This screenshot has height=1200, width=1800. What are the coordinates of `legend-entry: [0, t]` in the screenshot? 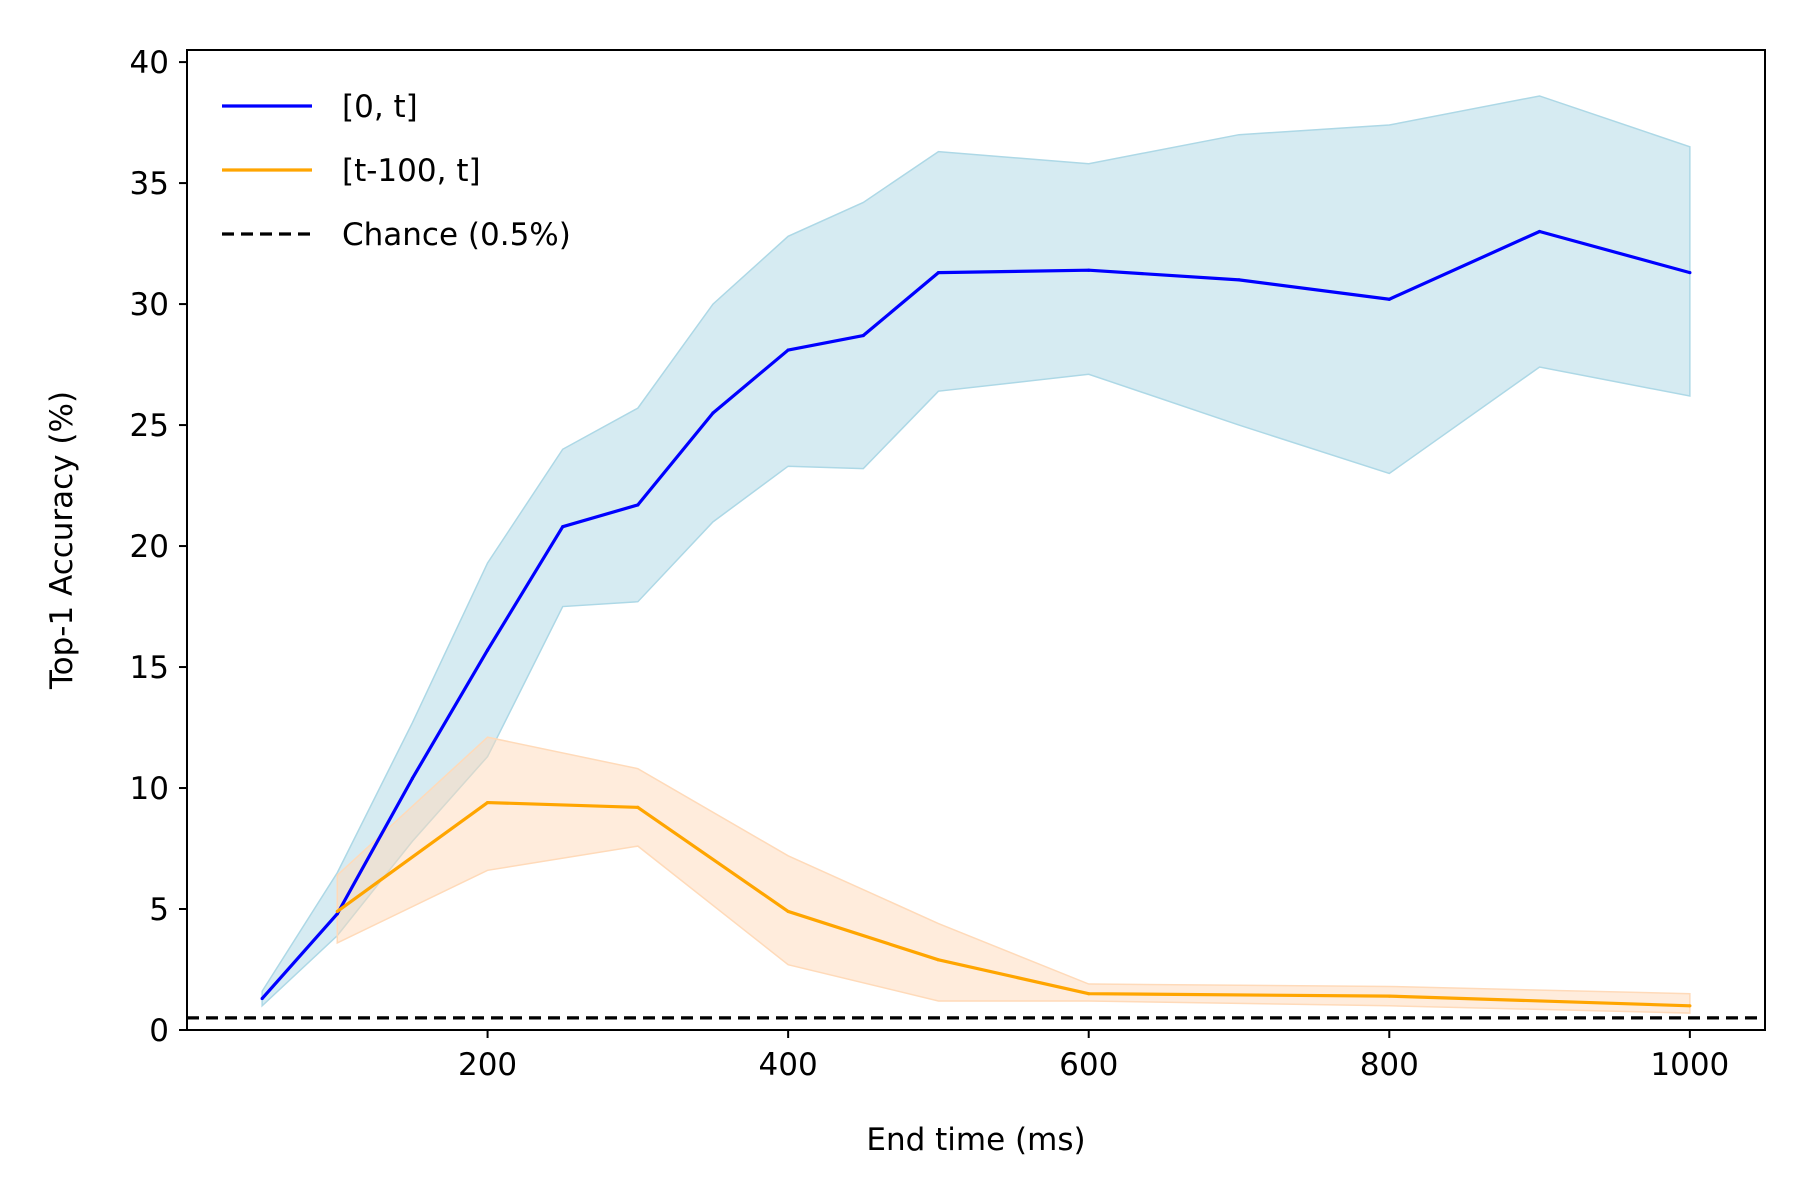 It's located at (320, 107).